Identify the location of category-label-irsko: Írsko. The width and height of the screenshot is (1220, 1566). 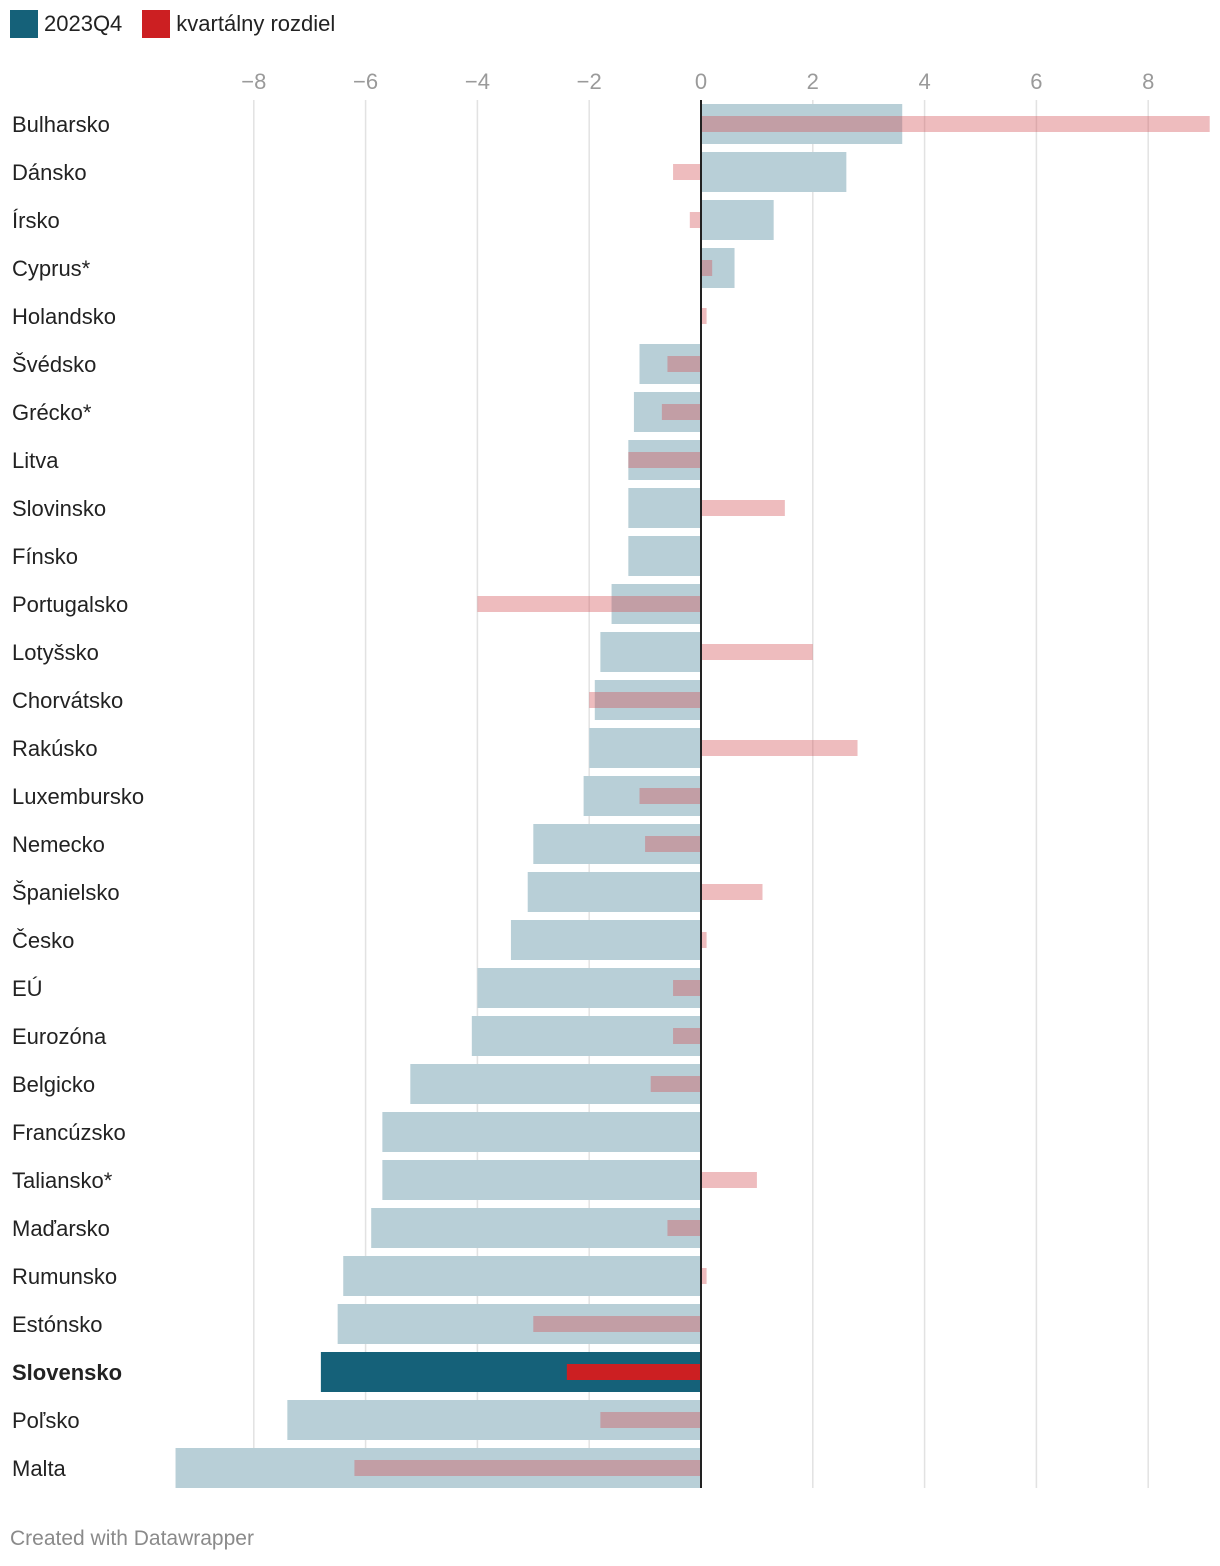
(36, 220).